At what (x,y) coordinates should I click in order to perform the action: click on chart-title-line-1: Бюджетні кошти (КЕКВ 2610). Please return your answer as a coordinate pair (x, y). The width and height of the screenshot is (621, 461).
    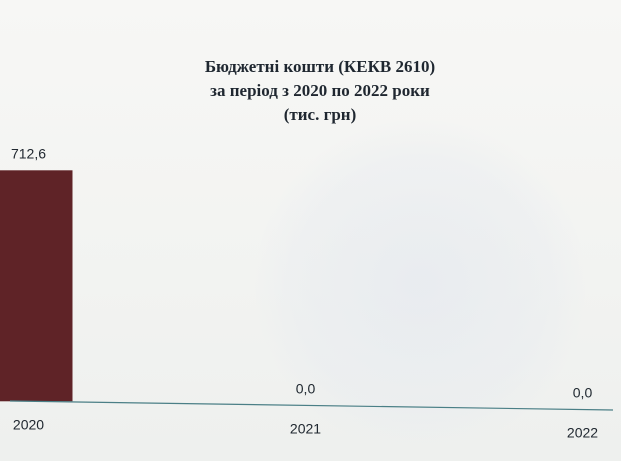
    Looking at the image, I should click on (320, 66).